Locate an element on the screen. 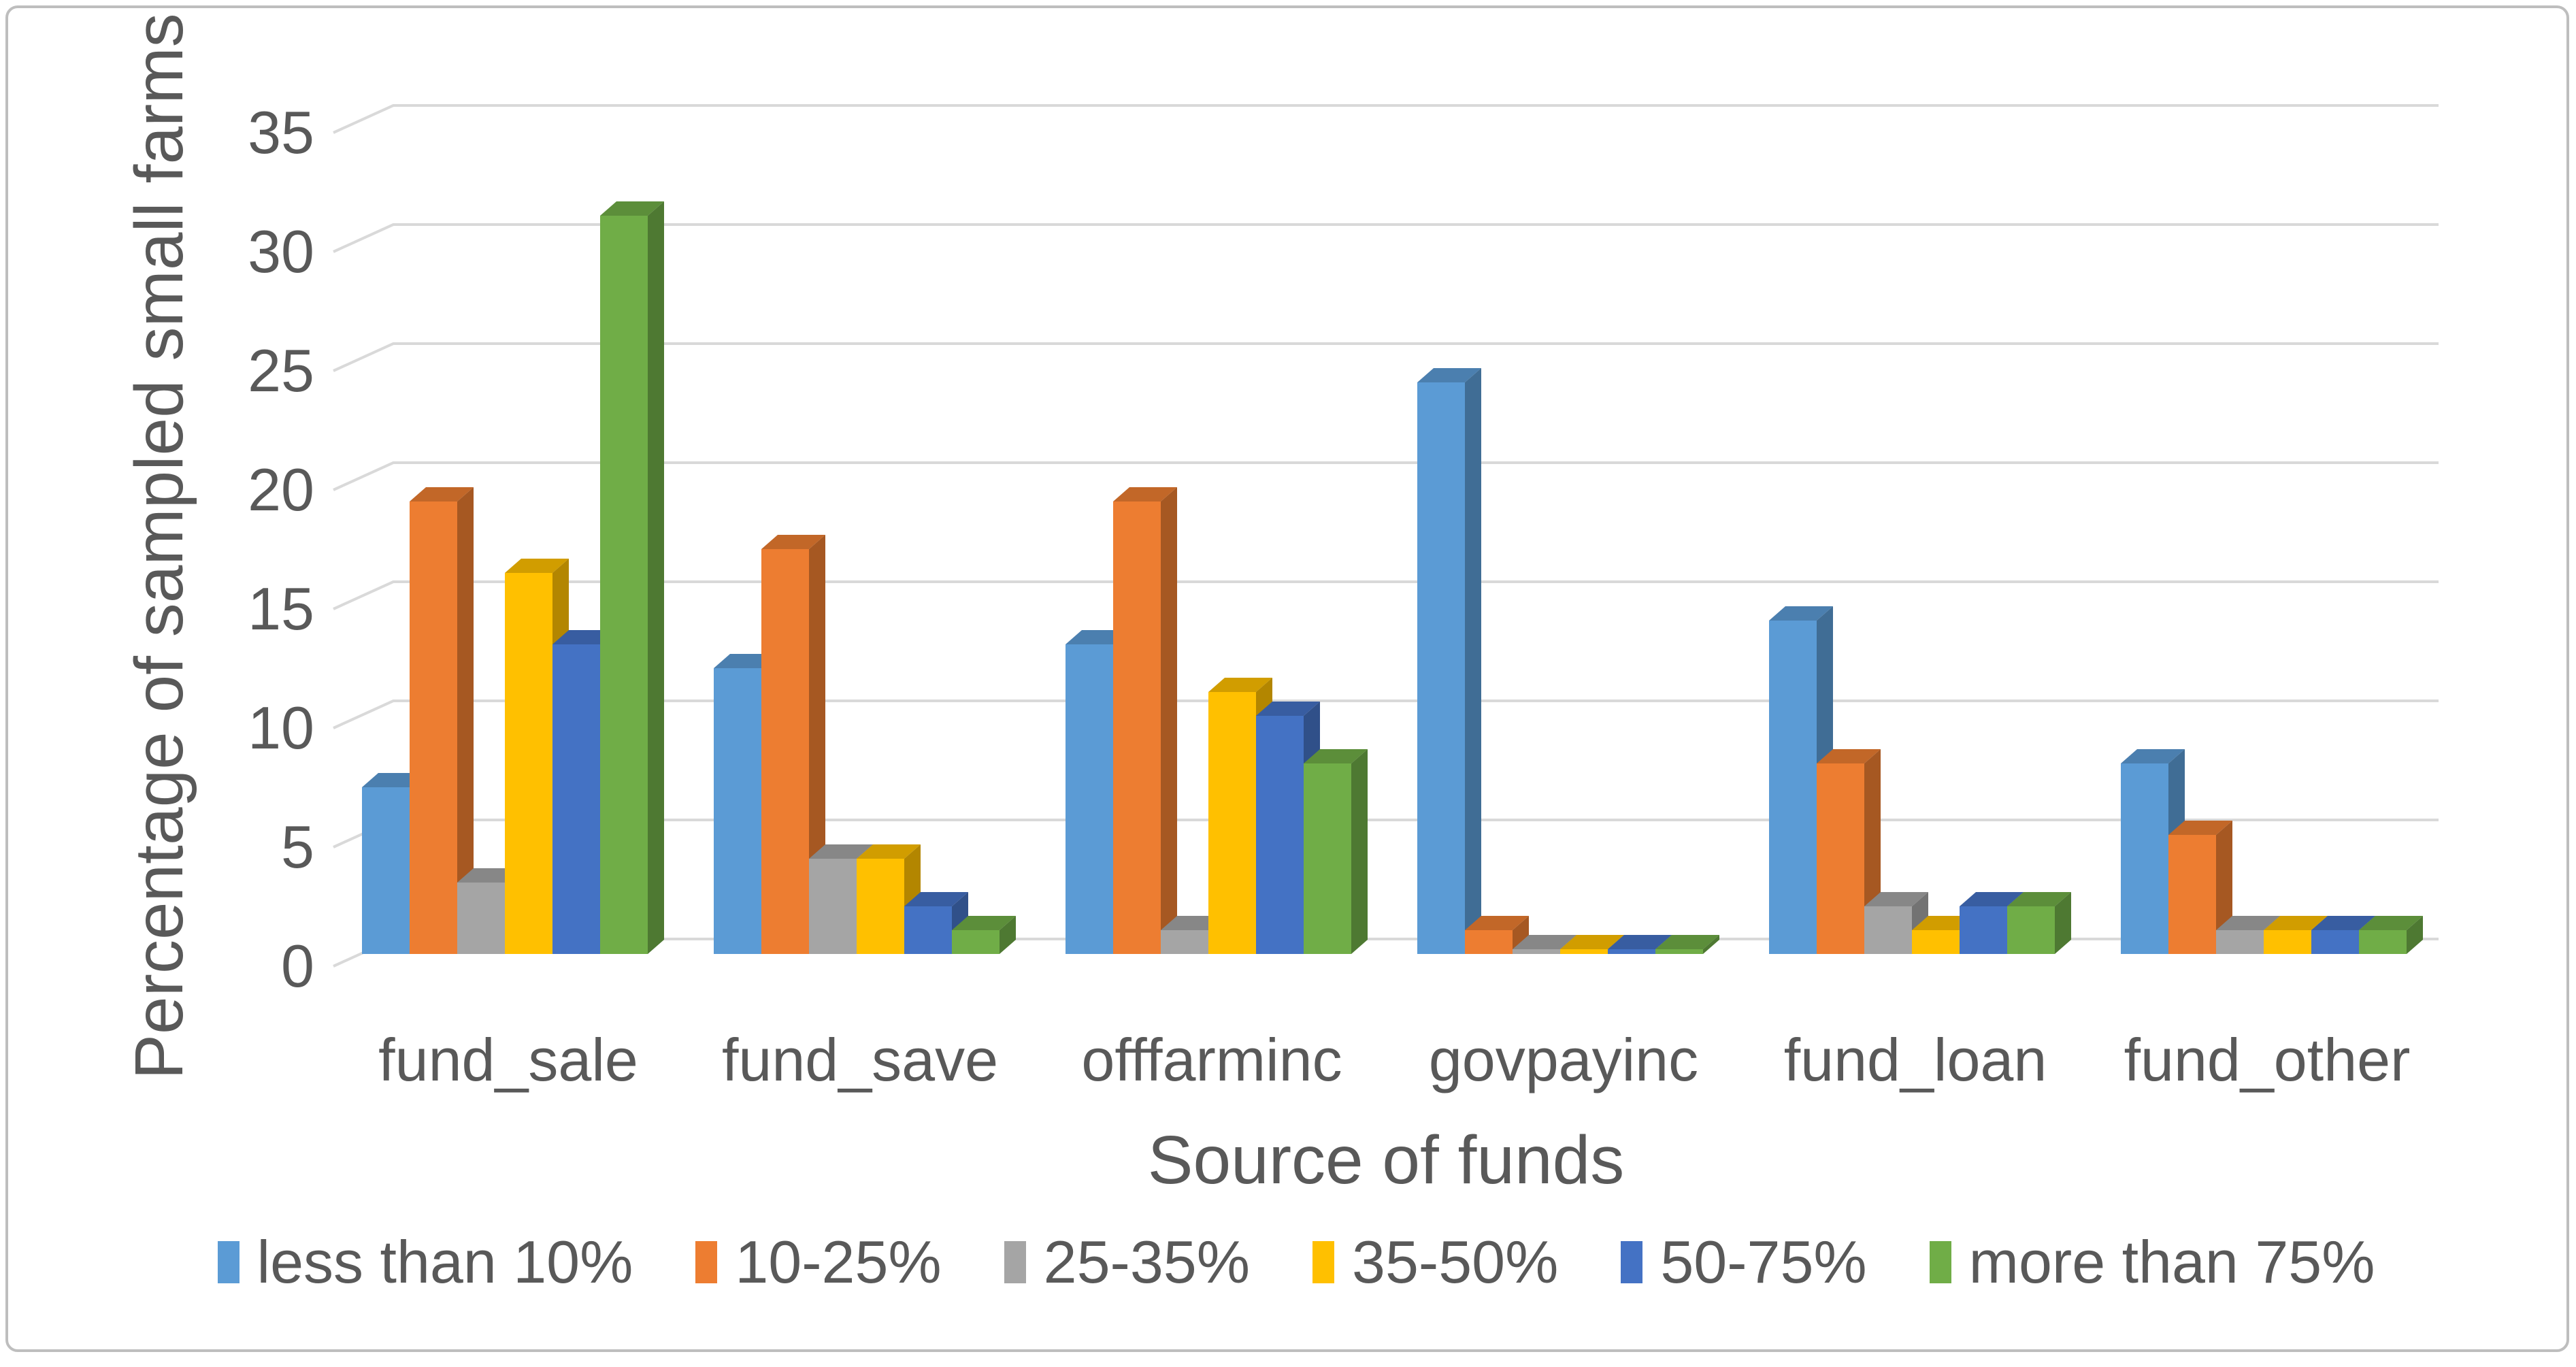 Image resolution: width=2576 pixels, height=1367 pixels. y-tick-label-20: 20 is located at coordinates (281, 489).